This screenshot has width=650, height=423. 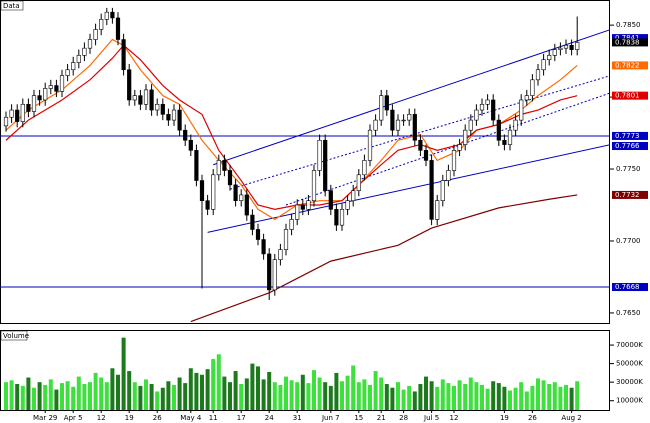 I want to click on y-tick-label: 30000K, so click(x=629, y=382).